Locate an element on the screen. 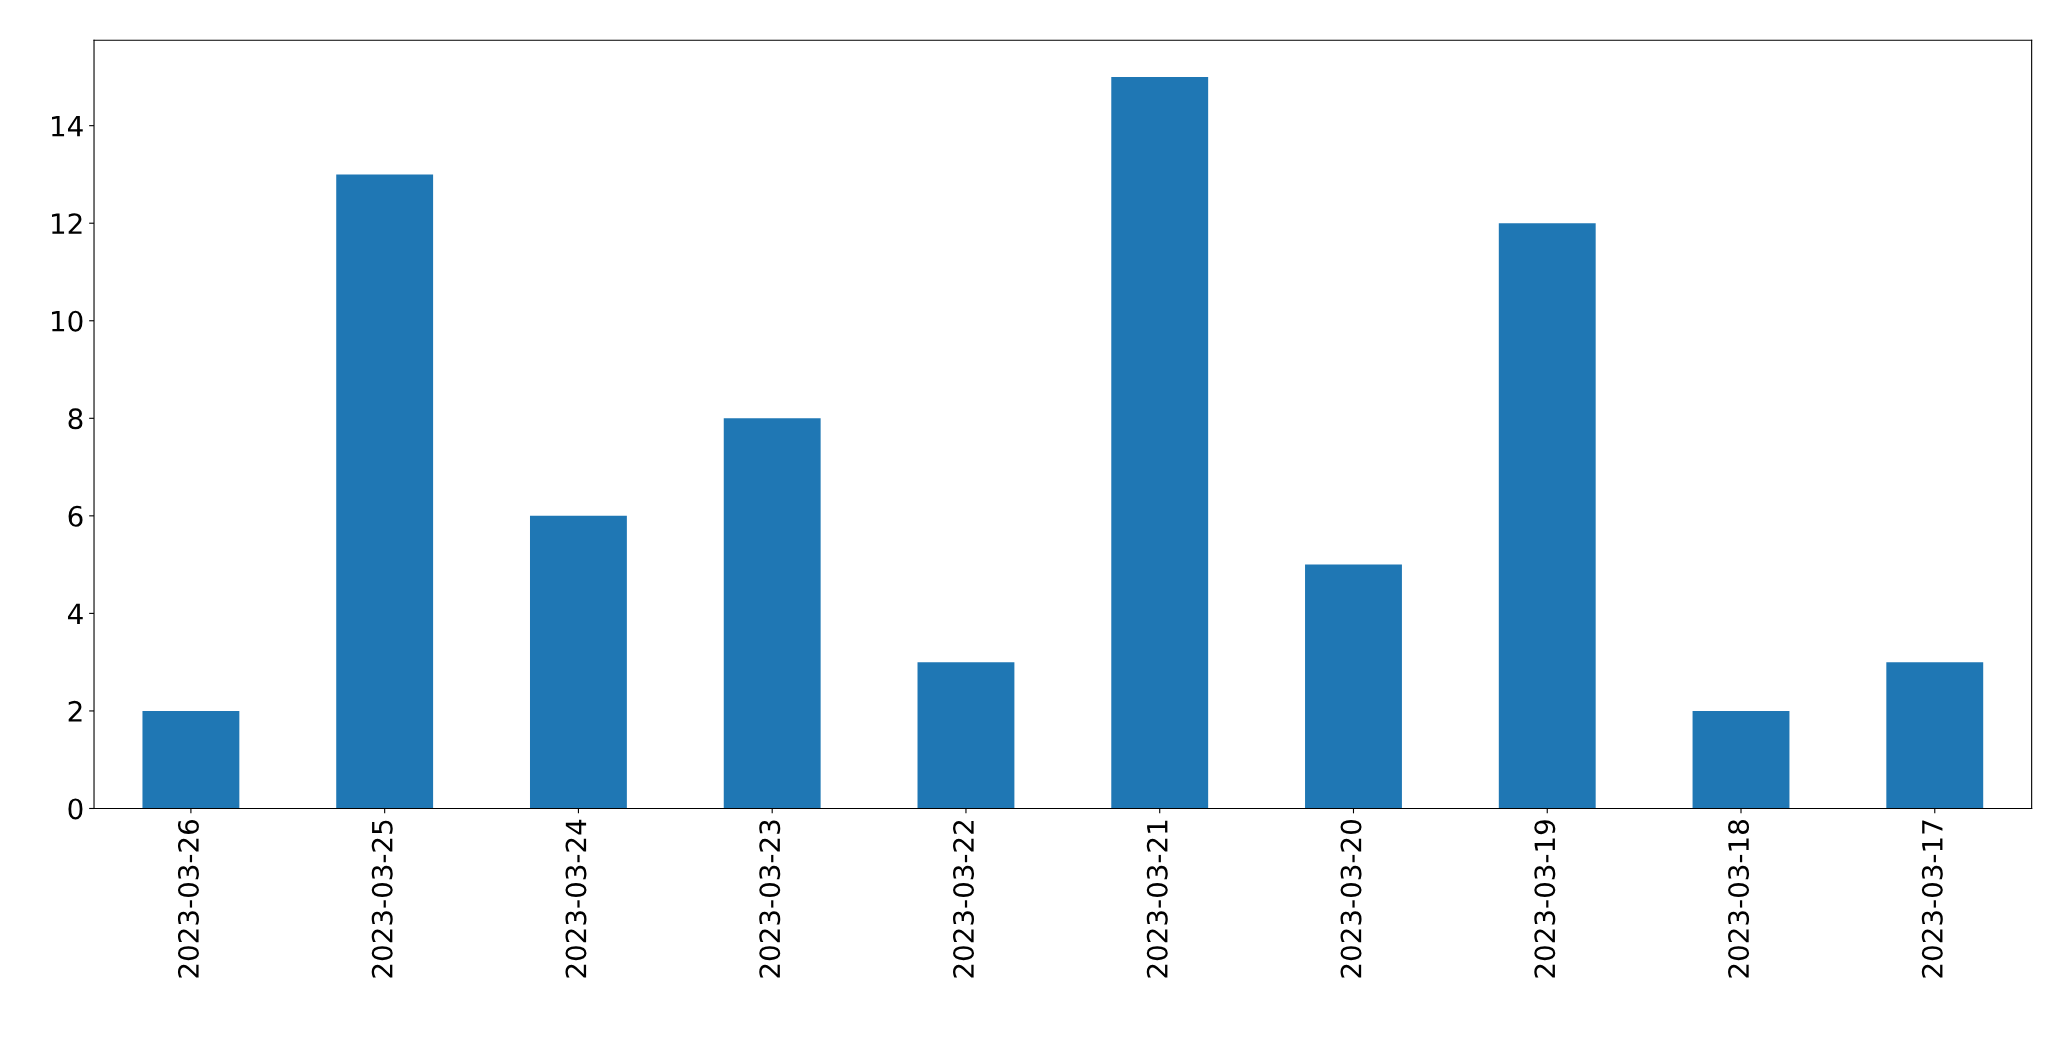 The height and width of the screenshot is (1061, 2071). y-tick-label: 2 is located at coordinates (75, 711).